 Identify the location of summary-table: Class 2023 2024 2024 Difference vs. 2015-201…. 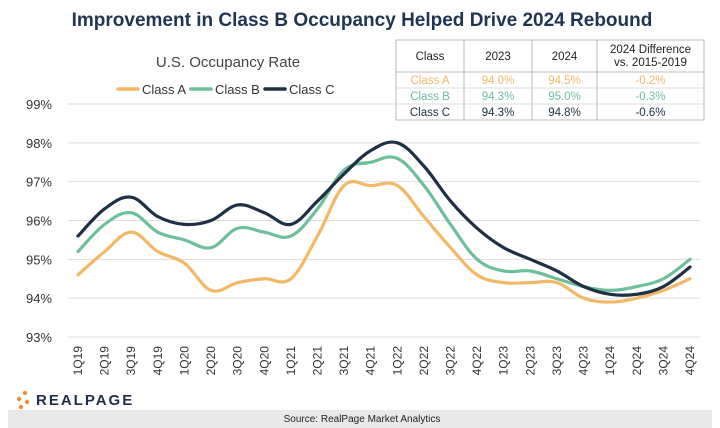
(550, 80).